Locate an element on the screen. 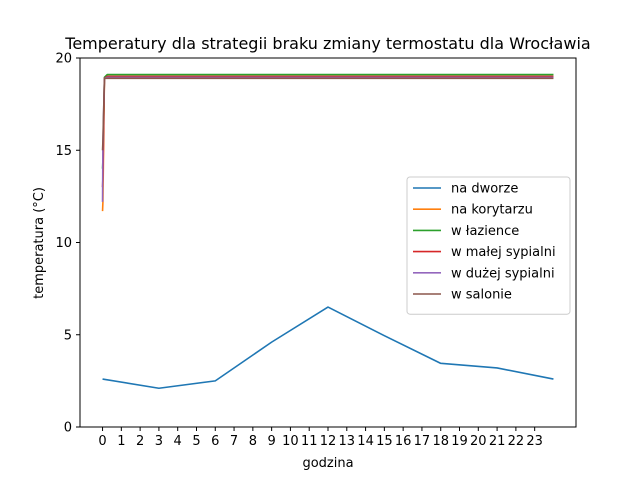 Image resolution: width=640 pixels, height=480 pixels. legend-box is located at coordinates (488, 245).